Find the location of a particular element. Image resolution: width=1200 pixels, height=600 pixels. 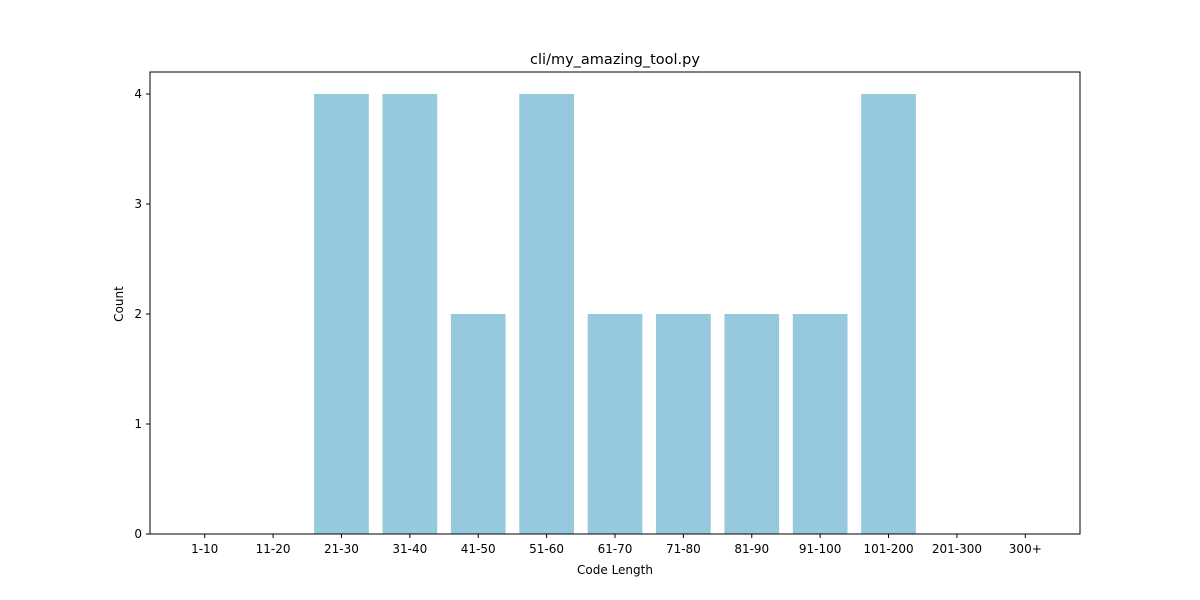

x-tick-label: 1-10 is located at coordinates (204, 549).